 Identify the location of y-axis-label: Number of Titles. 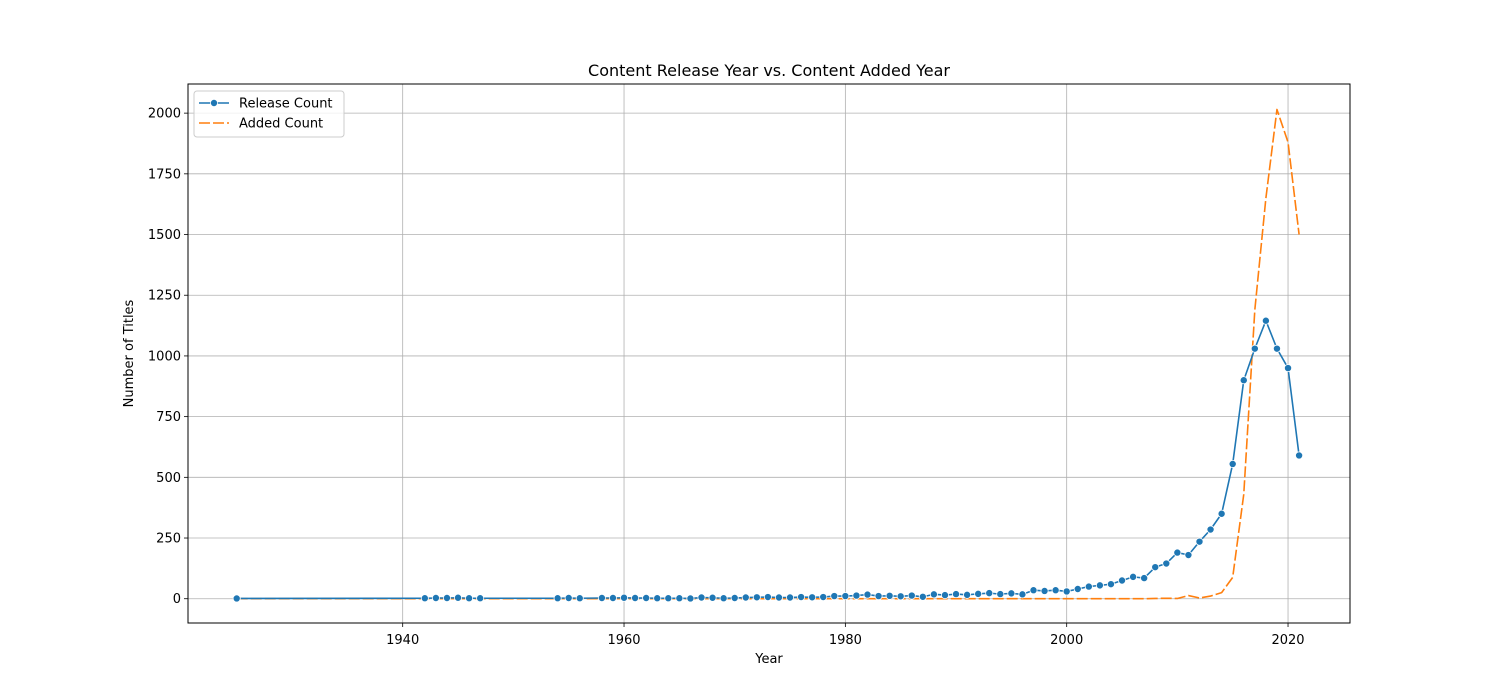
(129, 353).